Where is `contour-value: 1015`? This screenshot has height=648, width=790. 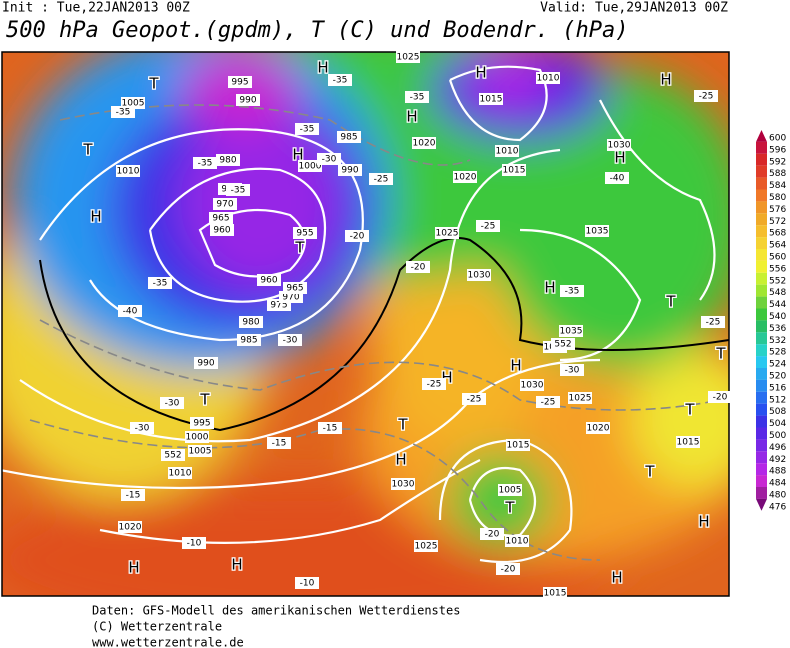 contour-value: 1015 is located at coordinates (555, 594).